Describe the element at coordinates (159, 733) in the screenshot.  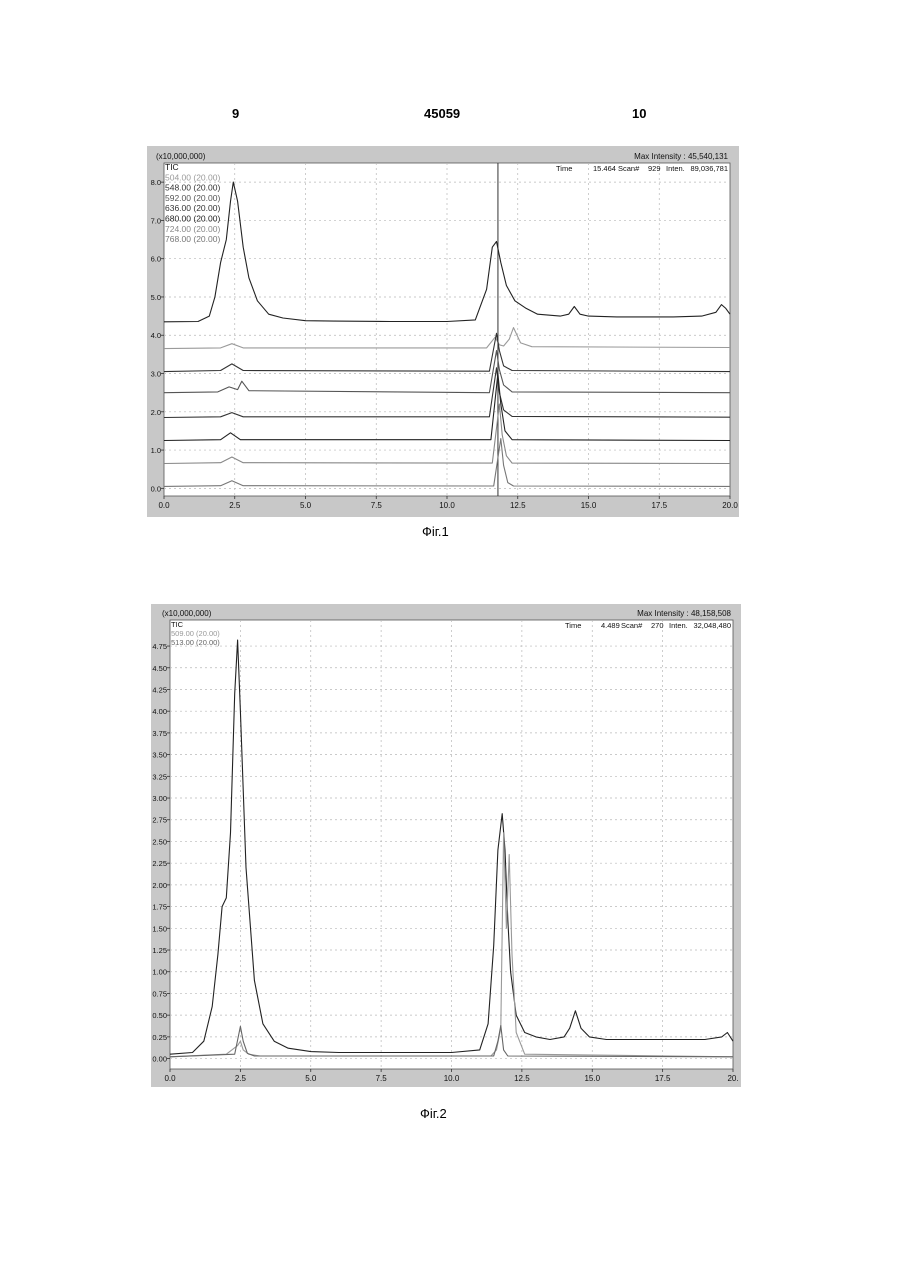
I see `y-tick-label: 3.75` at that location.